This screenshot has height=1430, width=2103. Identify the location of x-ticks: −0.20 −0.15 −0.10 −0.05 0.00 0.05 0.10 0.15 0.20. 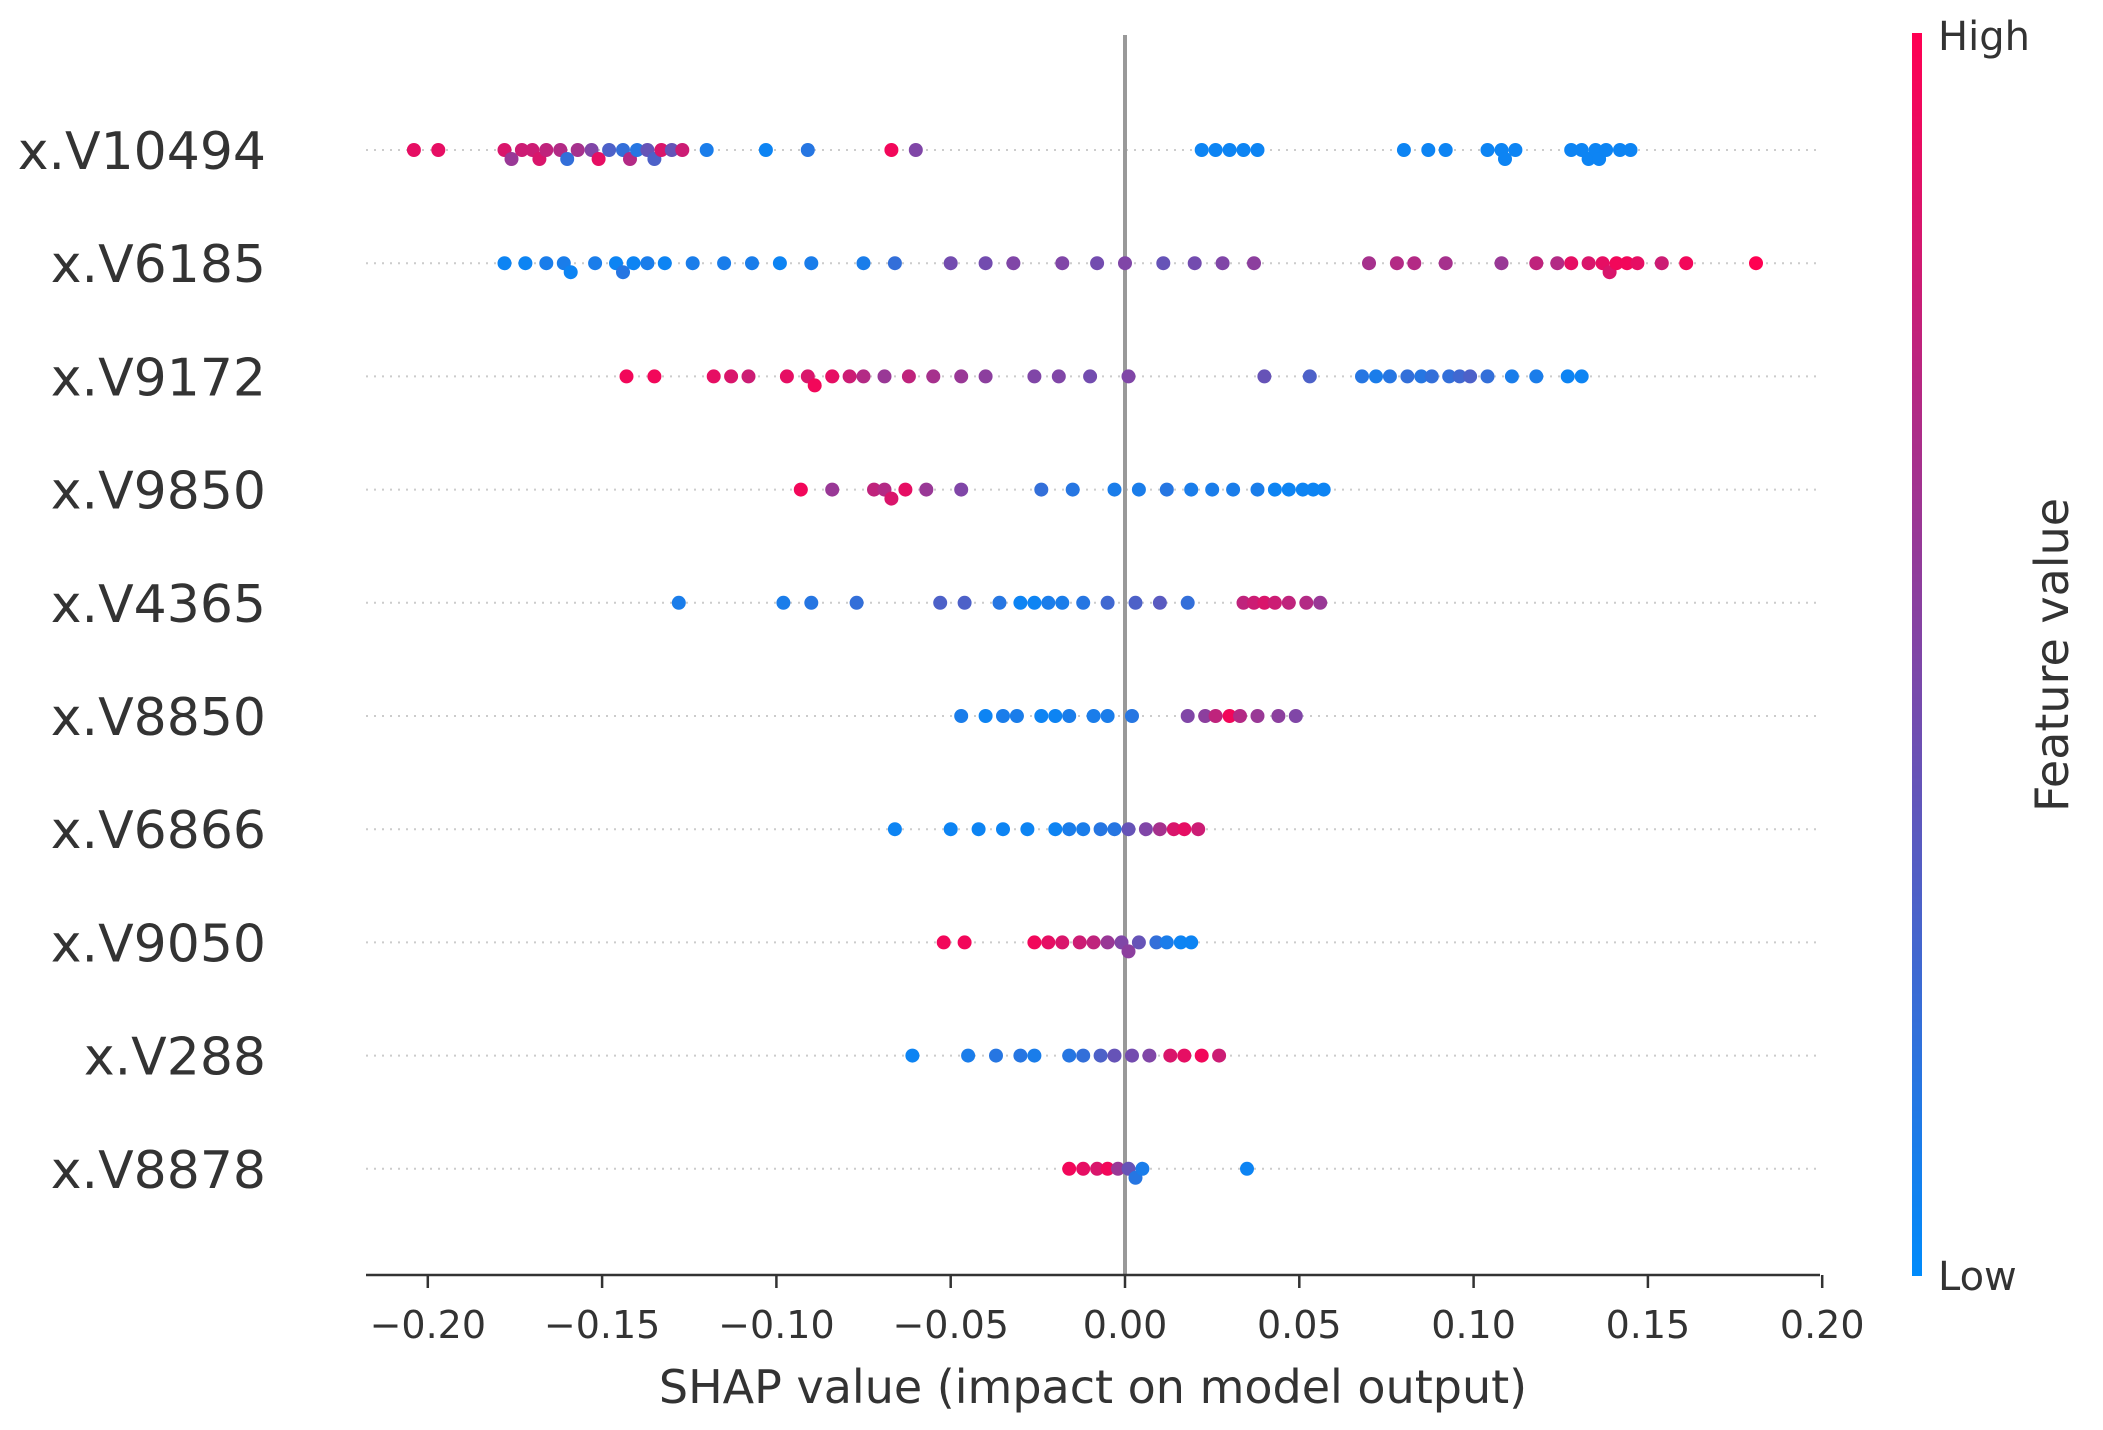
(1117, 1311).